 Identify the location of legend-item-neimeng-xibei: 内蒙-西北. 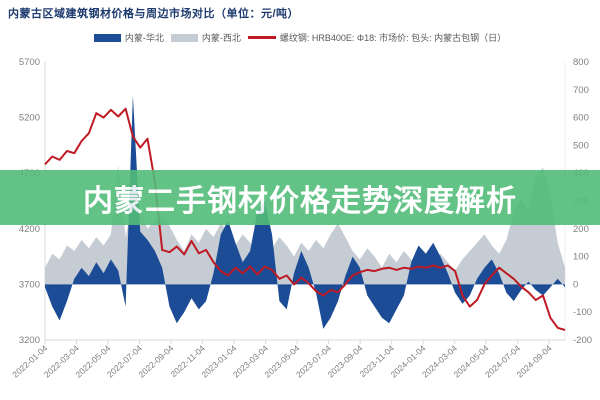
(205, 37).